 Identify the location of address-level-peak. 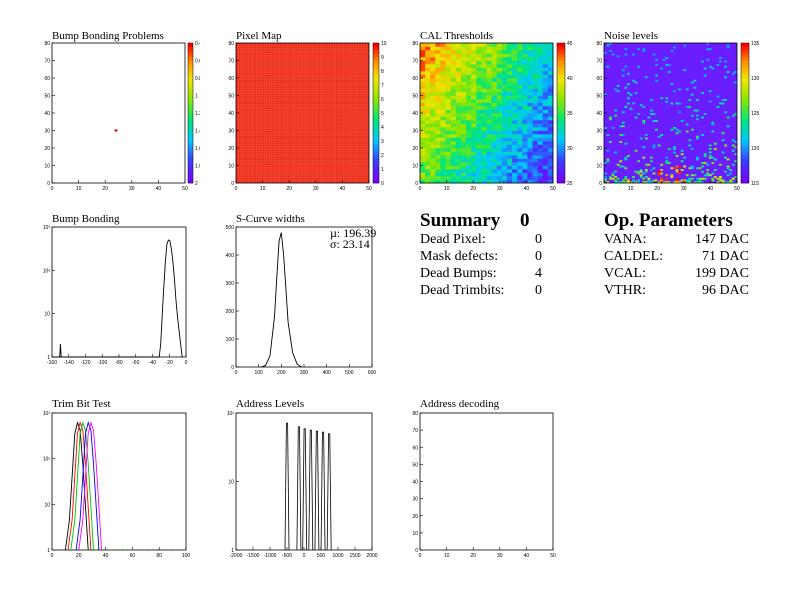
(305, 489).